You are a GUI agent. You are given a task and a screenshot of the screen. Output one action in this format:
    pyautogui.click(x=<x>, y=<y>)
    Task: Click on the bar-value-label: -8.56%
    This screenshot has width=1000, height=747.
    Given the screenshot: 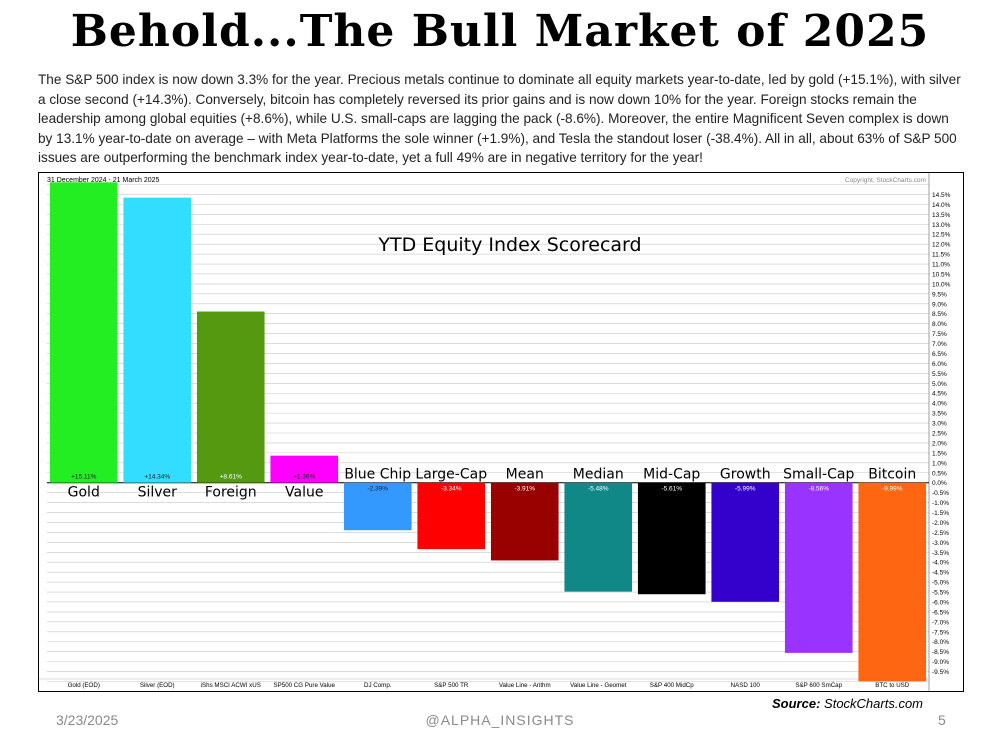 What is the action you would take?
    pyautogui.click(x=818, y=489)
    